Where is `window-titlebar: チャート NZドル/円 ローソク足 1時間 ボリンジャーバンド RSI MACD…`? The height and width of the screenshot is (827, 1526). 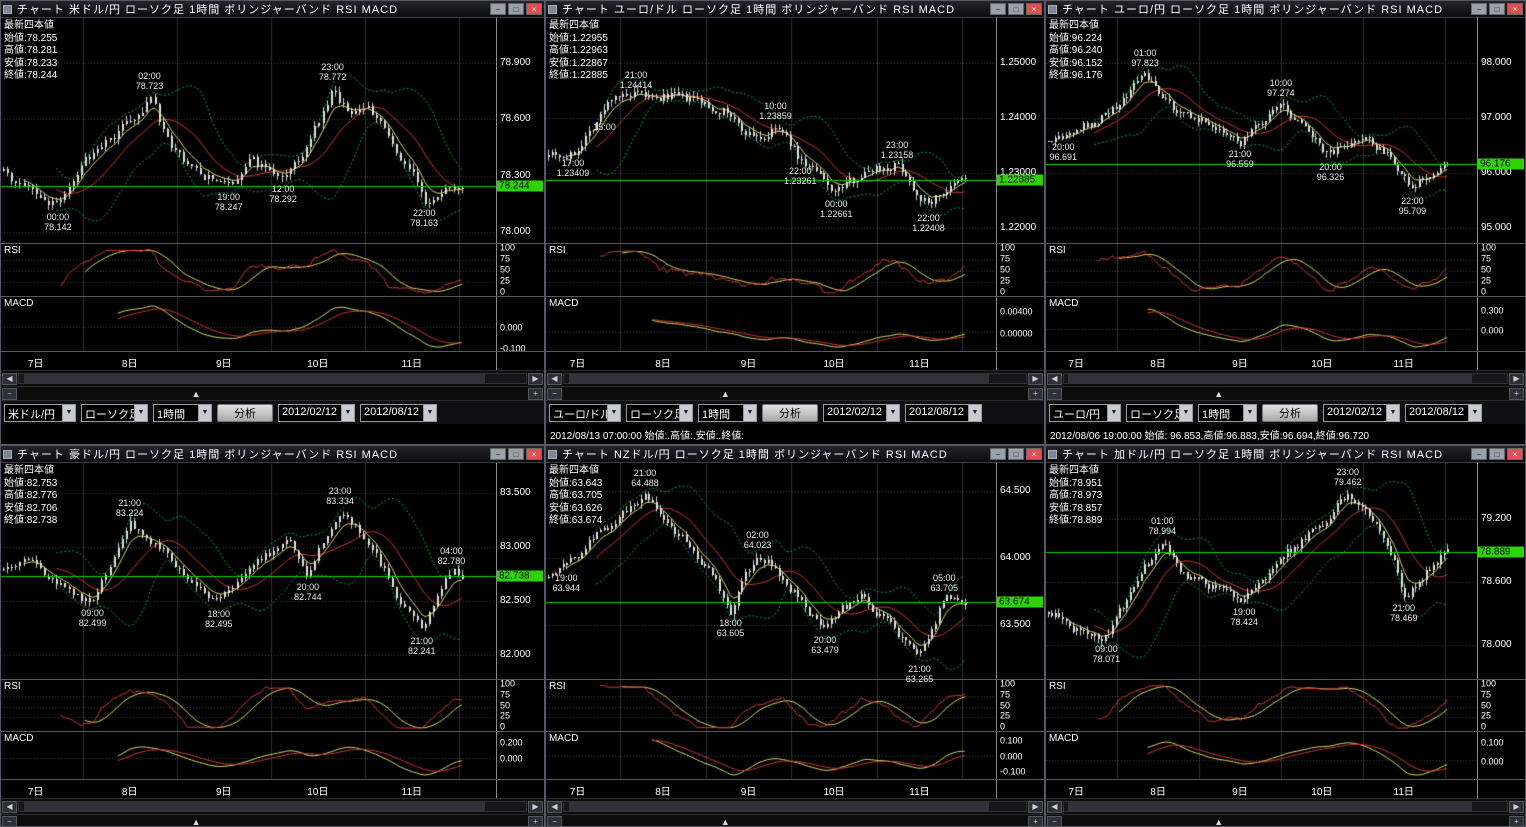 window-titlebar: チャート NZドル/円 ローソク足 1時間 ボリンジャーバンド RSI MACD… is located at coordinates (795, 454).